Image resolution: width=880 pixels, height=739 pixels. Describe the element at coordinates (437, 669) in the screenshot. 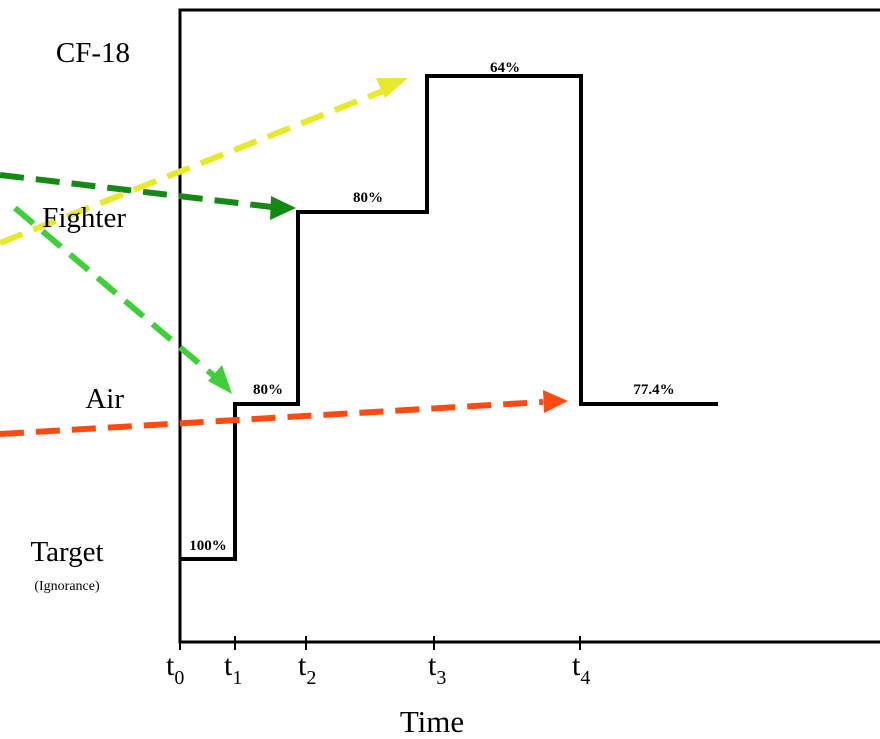

I see `time-tick-label-t3: t3` at that location.